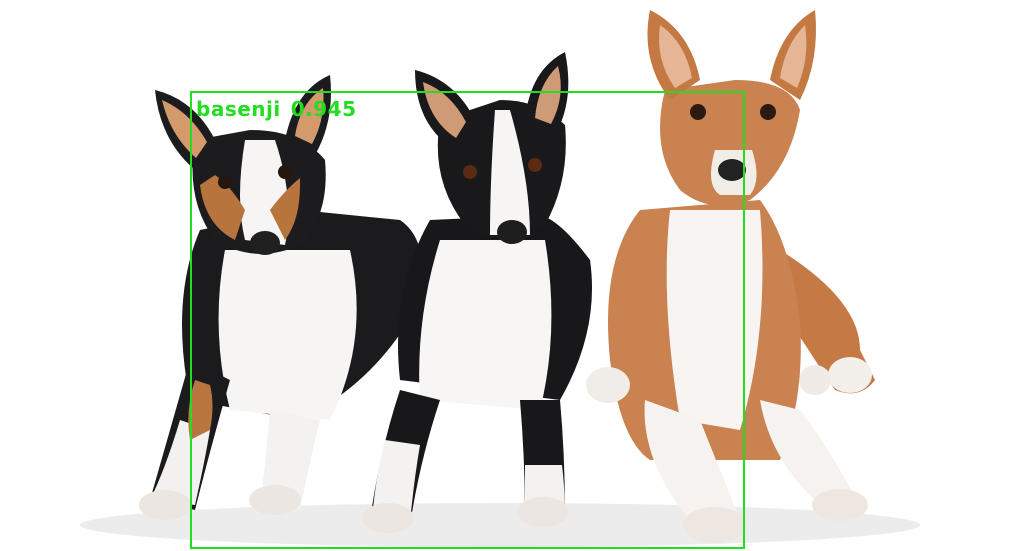 This screenshot has width=1024, height=551. Describe the element at coordinates (323, 109) in the screenshot. I see `detection-confidence-score: 0.945` at that location.